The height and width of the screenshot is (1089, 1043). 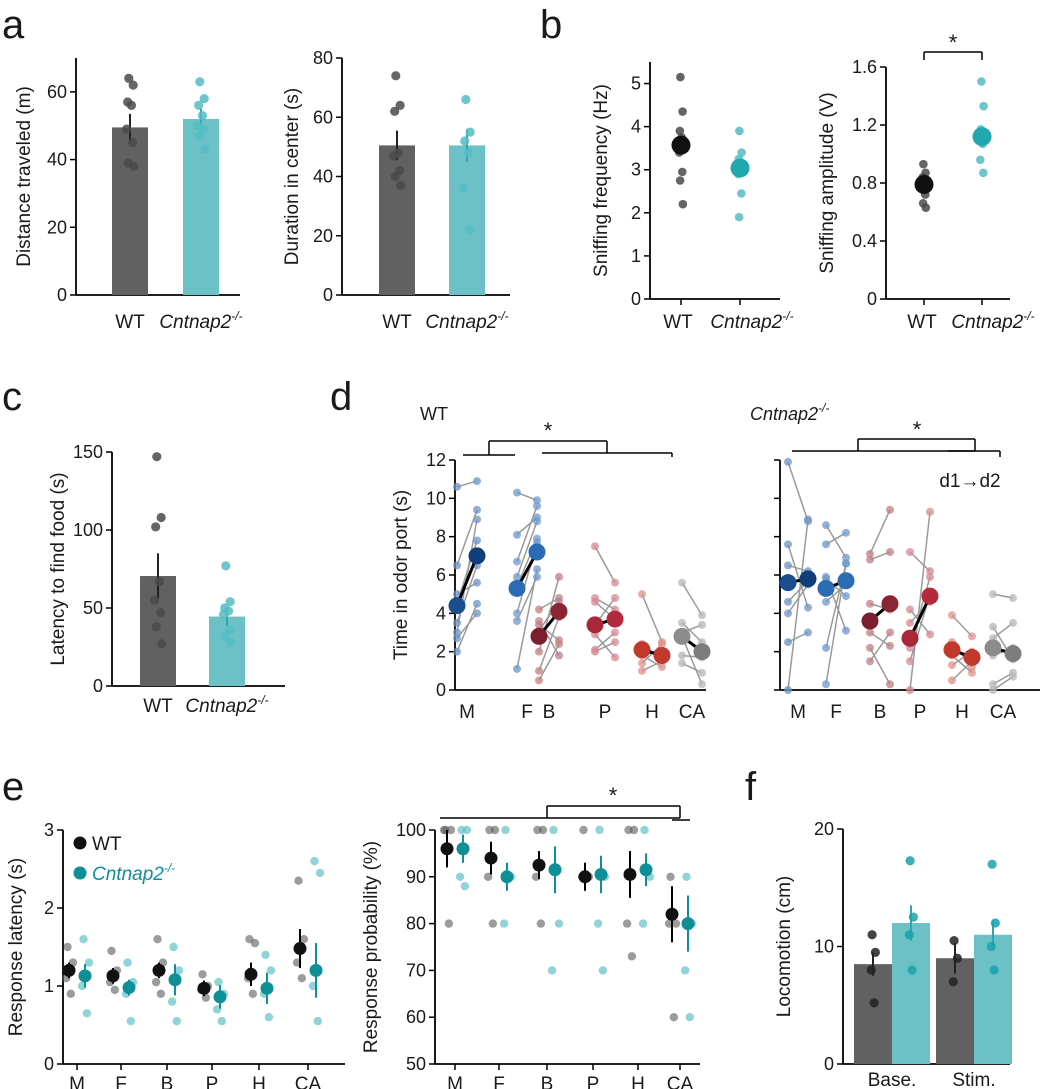 I want to click on y-tick-label: 1.2, so click(x=864, y=125).